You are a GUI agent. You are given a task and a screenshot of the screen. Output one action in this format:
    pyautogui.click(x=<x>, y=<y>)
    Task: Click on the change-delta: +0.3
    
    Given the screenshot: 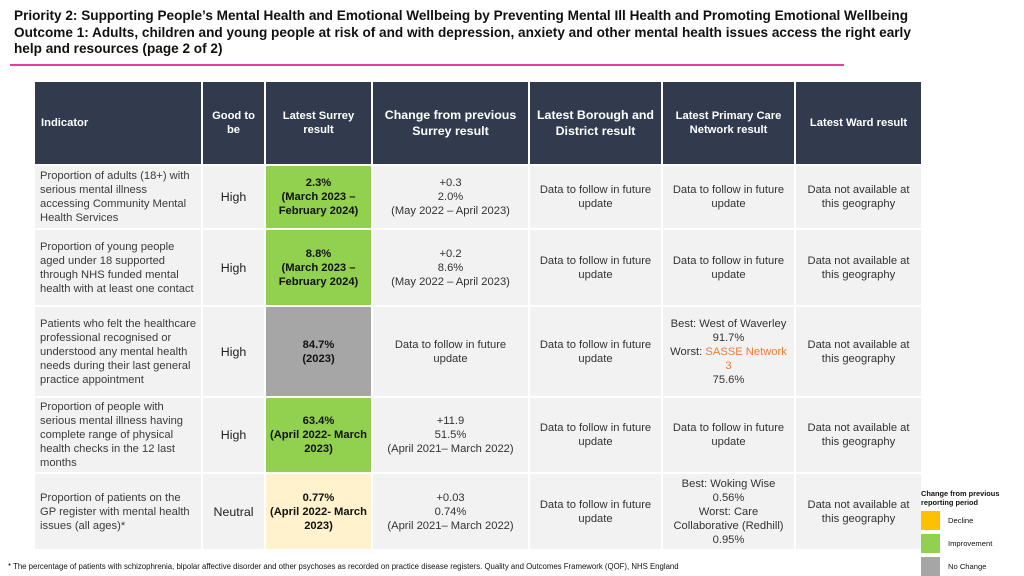 What is the action you would take?
    pyautogui.click(x=450, y=183)
    